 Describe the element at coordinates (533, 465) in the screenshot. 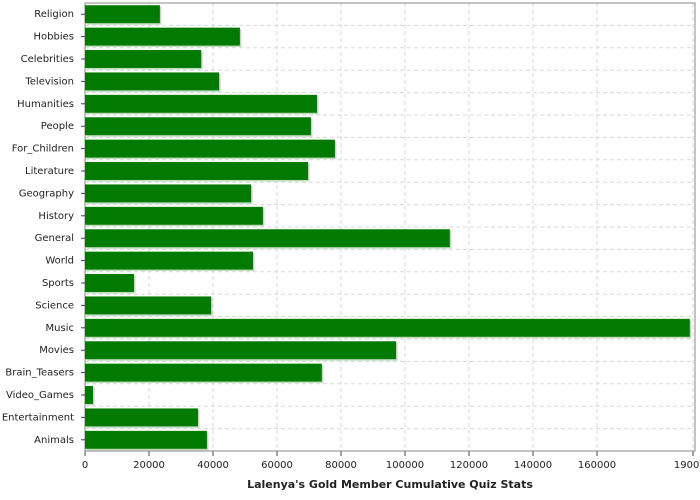

I see `x-tick-label: 140000` at that location.